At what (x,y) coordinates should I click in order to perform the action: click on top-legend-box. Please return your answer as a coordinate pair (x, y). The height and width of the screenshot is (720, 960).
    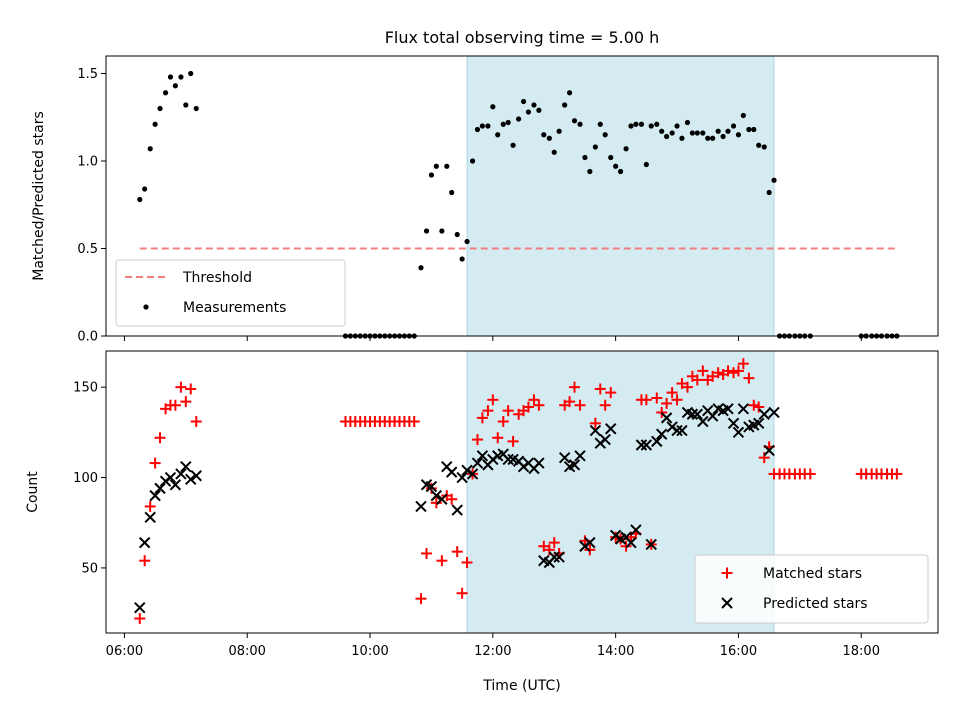
    Looking at the image, I should click on (230, 293).